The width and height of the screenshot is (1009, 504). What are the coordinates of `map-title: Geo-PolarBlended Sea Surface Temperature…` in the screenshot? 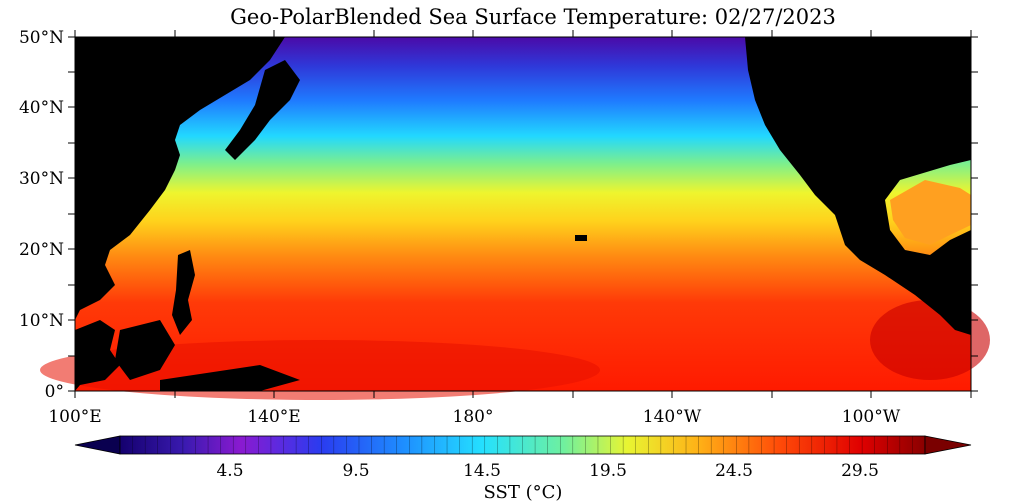 It's located at (533, 17).